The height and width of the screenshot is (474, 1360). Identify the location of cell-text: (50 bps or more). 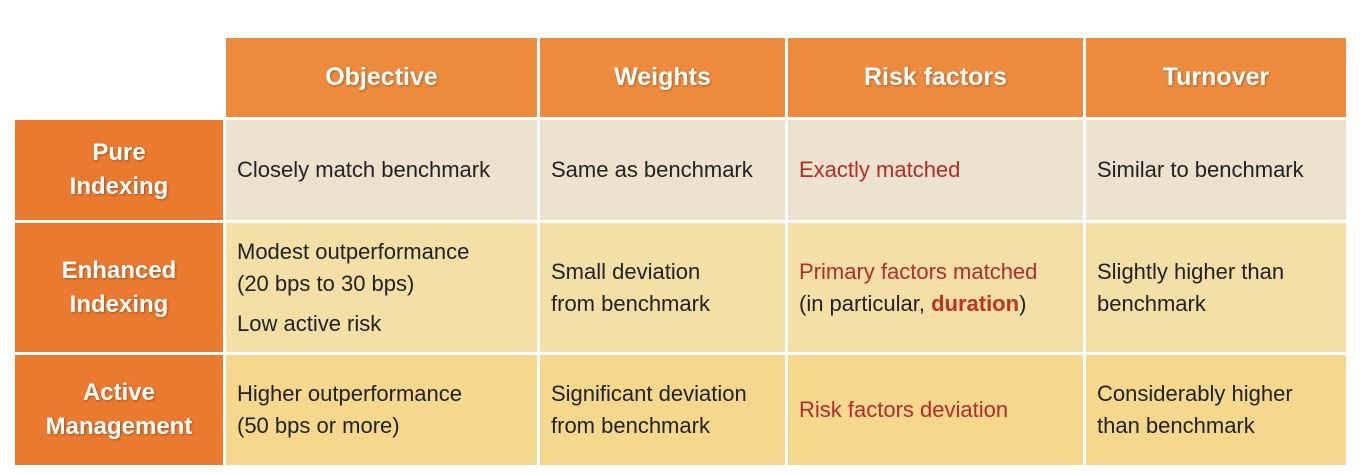
(318, 425).